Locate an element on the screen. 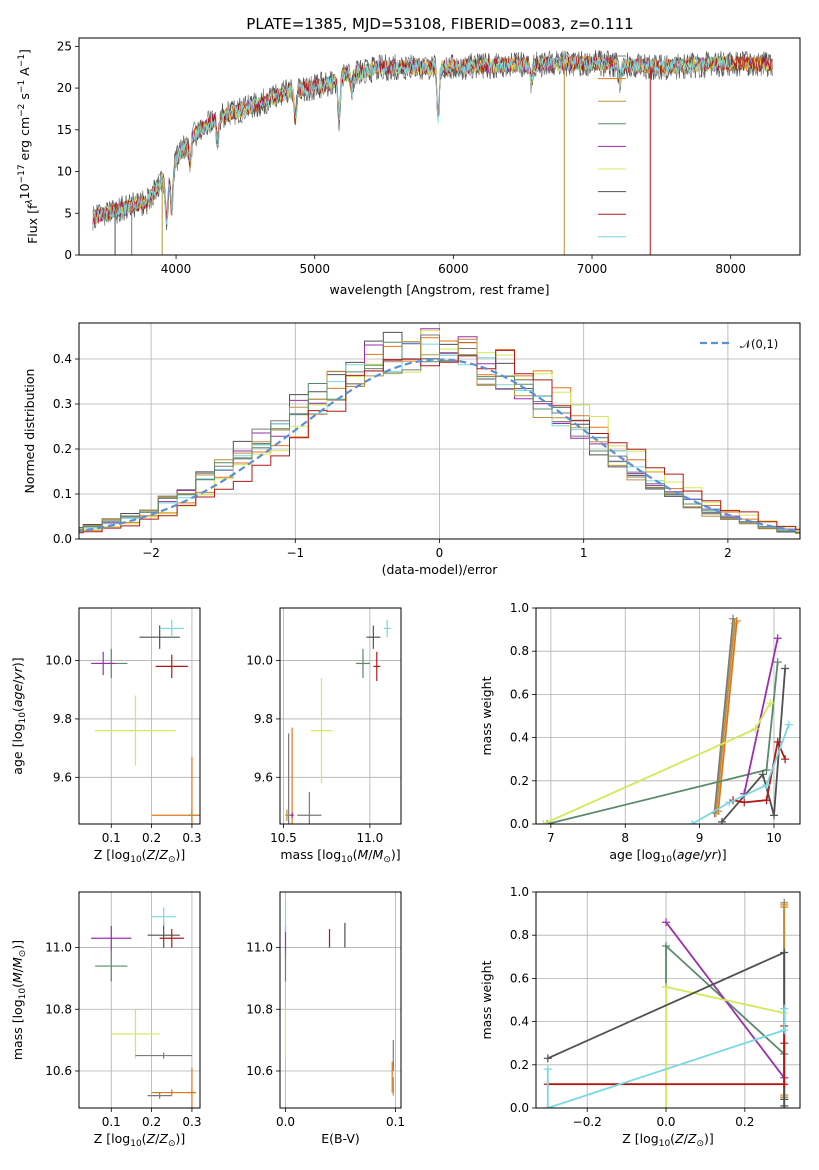 Image resolution: width=819 pixels, height=1170 pixels. plot-area-age_vs_mass is located at coordinates (340, 716).